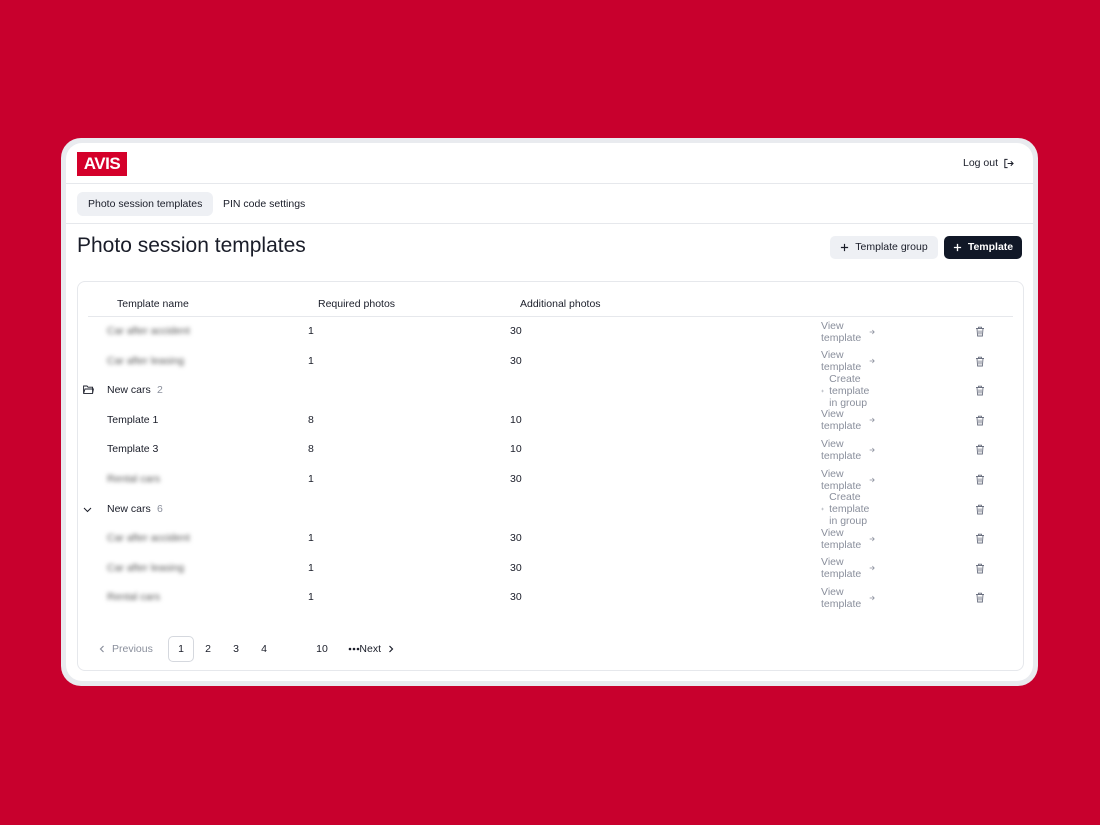  I want to click on additional-photos: 10, so click(516, 419).